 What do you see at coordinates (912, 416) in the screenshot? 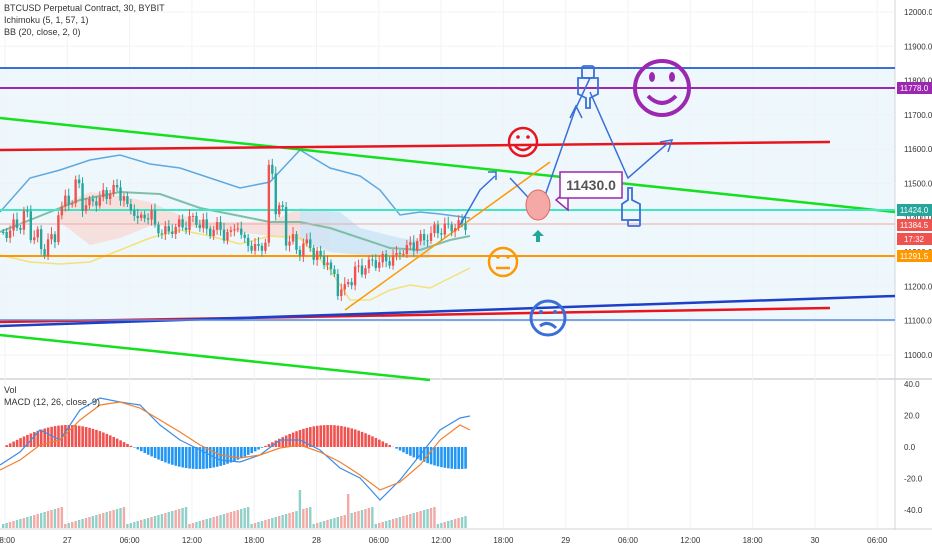
I see `macd-tick-label: 20.0` at bounding box center [912, 416].